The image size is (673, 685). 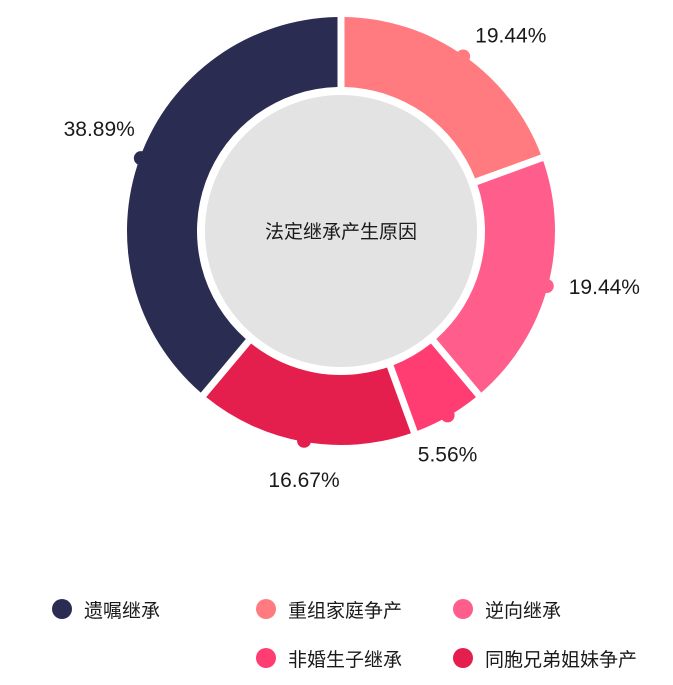 I want to click on slice-value-label-0: 38.89%, so click(x=99, y=129).